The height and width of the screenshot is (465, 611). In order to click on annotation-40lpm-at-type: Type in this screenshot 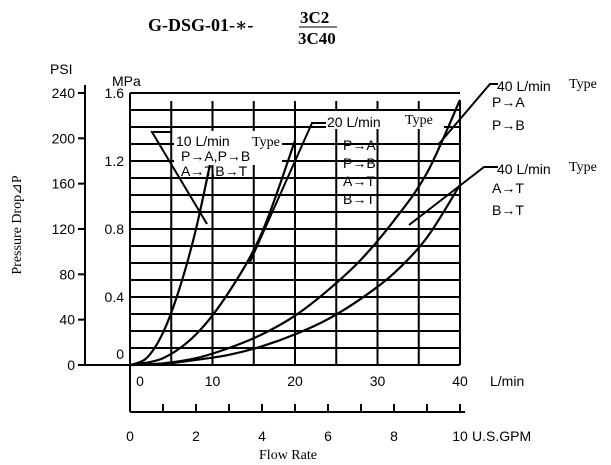, I will do `click(583, 167)`.